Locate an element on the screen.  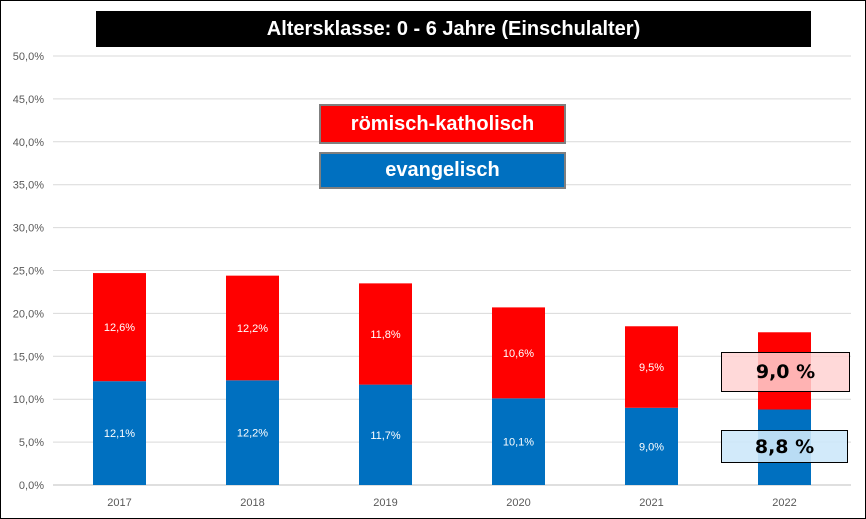
y-tick-label: 15,0% is located at coordinates (28, 357).